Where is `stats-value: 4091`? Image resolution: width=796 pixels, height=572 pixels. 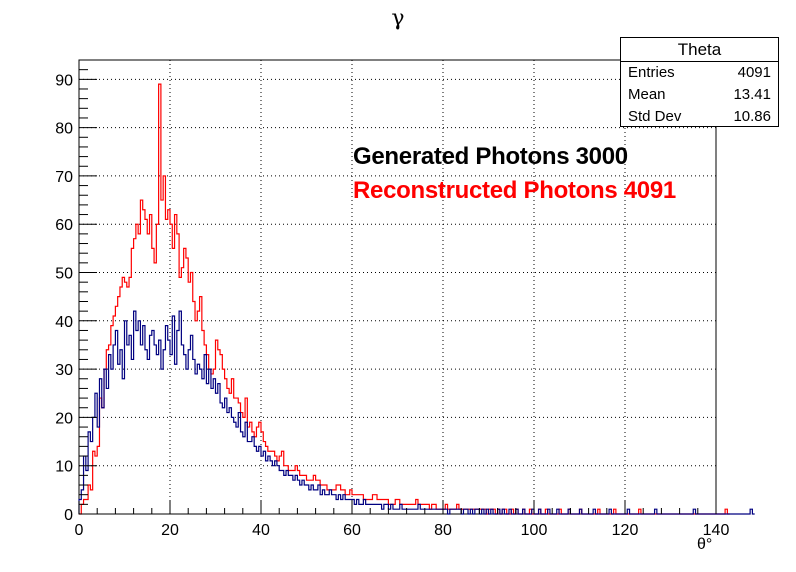
stats-value: 4091 is located at coordinates (754, 72).